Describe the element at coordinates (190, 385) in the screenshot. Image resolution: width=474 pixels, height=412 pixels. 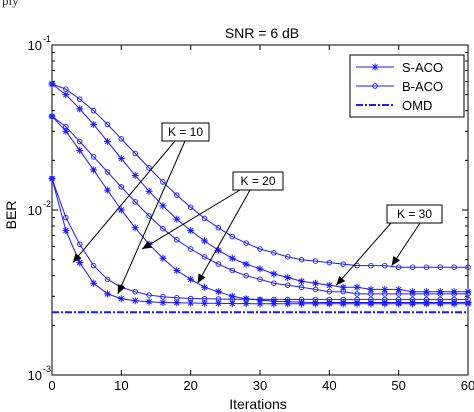
I see `x-tick-label: 20` at that location.